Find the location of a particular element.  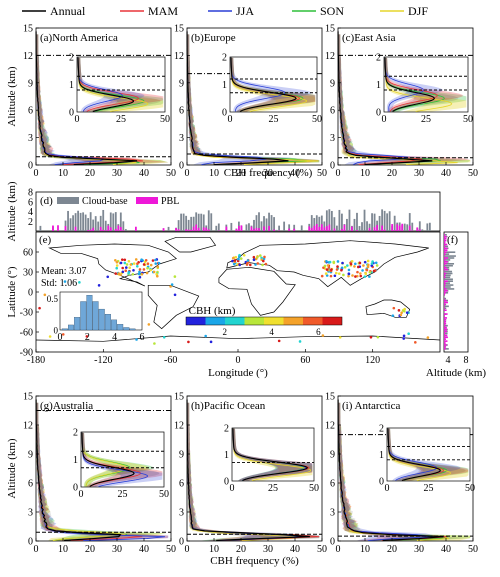

y-tick-label: 3 is located at coordinates (30, 513).